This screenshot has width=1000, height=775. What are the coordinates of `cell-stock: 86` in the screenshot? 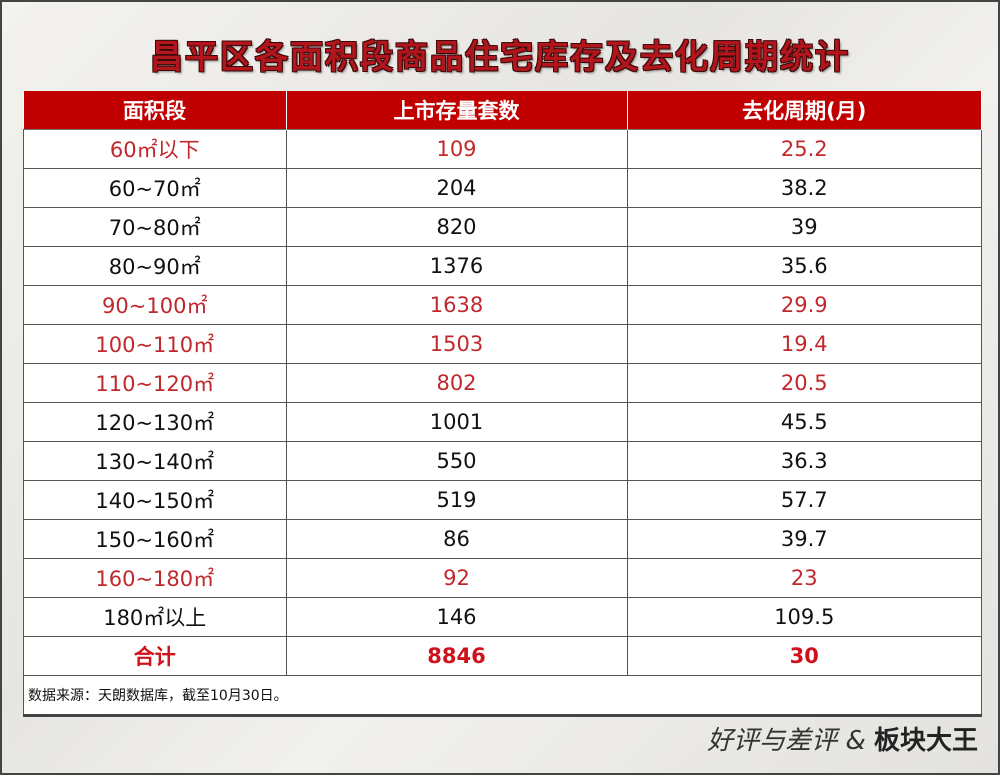 It's located at (456, 539).